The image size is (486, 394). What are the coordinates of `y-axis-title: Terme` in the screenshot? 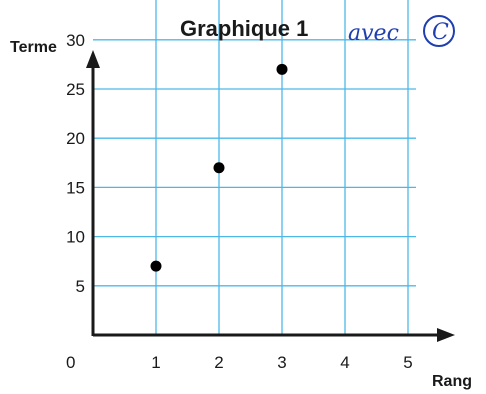 It's located at (33, 47).